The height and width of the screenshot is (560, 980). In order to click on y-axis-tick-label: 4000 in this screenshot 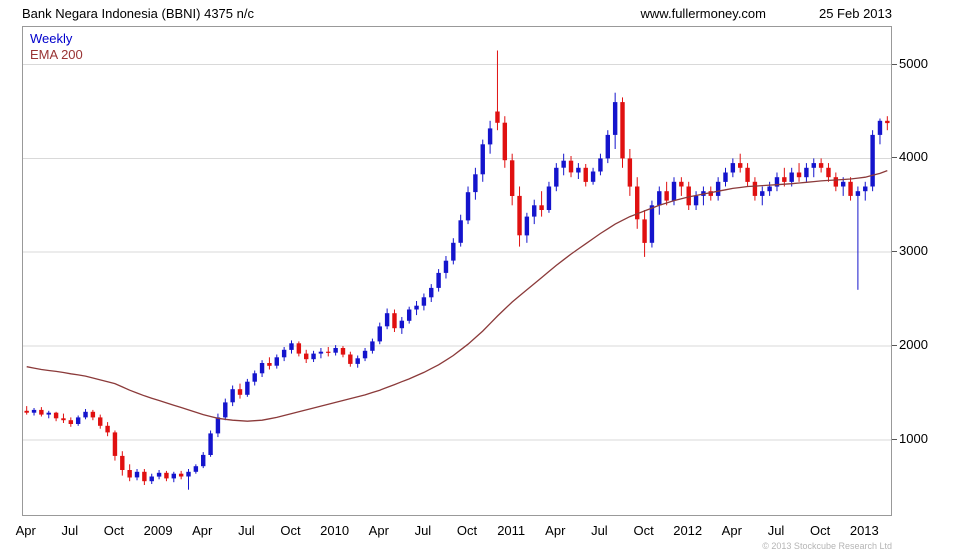, I will do `click(913, 157)`.